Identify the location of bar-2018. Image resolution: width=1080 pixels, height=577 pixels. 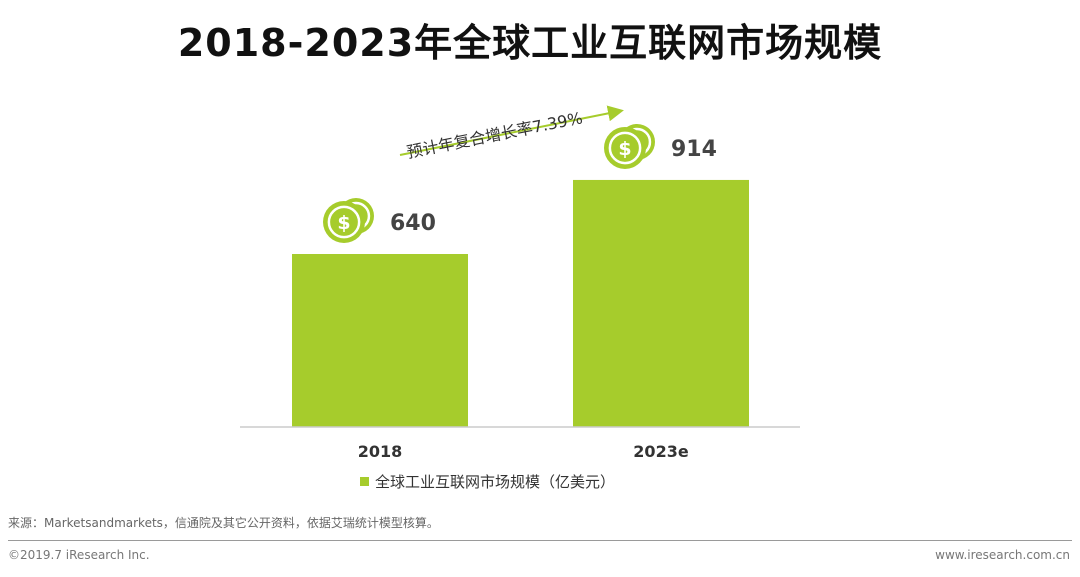
(380, 340).